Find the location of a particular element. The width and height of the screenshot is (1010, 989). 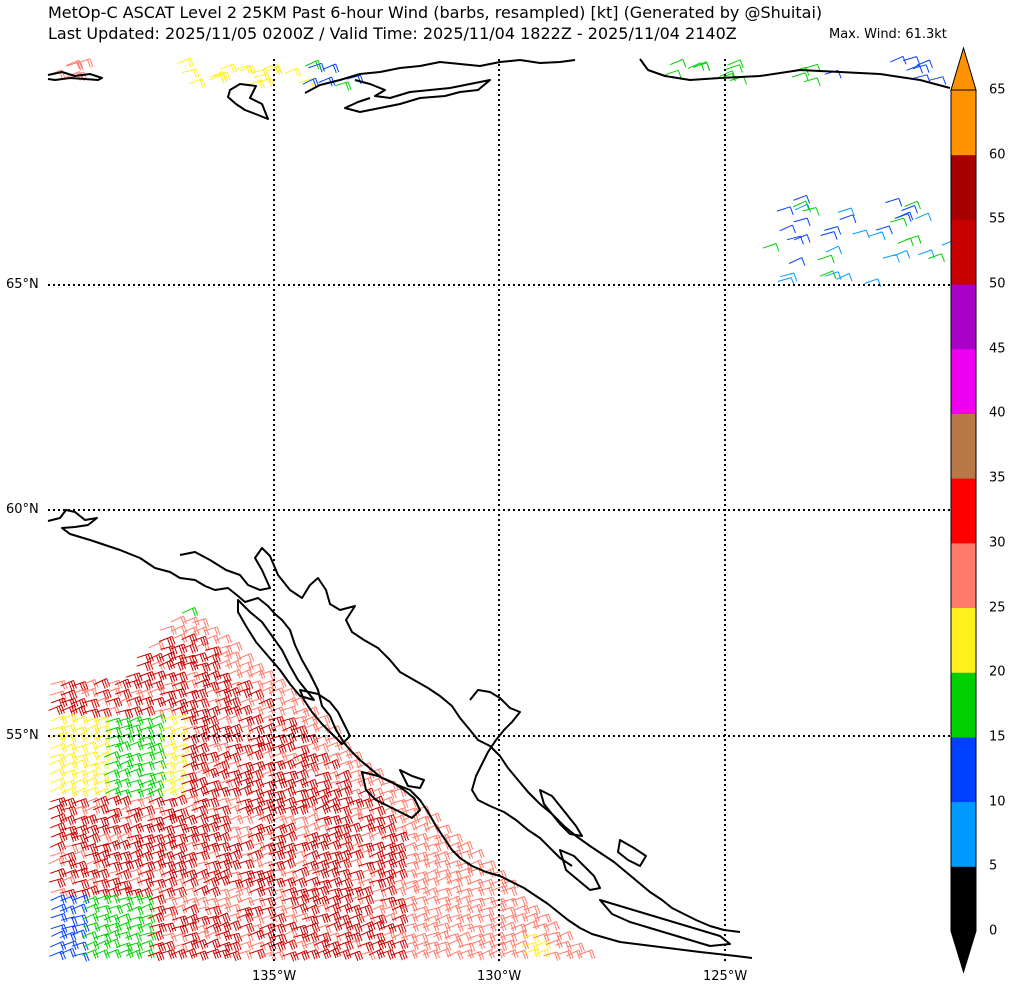

lat-label-55: 55°N is located at coordinates (22, 735).